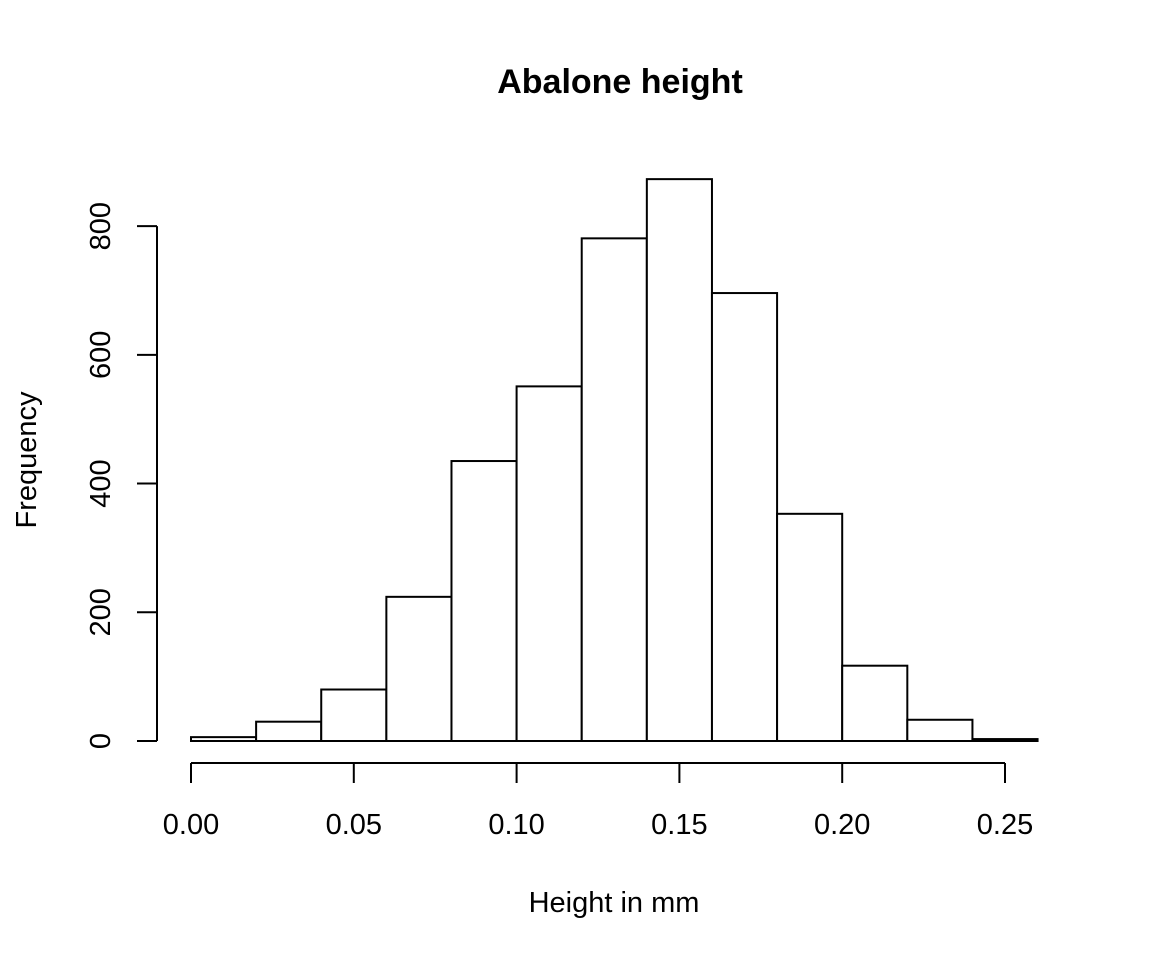 The height and width of the screenshot is (960, 1152). What do you see at coordinates (101, 483) in the screenshot?
I see `y-tick-label-2: 400` at bounding box center [101, 483].